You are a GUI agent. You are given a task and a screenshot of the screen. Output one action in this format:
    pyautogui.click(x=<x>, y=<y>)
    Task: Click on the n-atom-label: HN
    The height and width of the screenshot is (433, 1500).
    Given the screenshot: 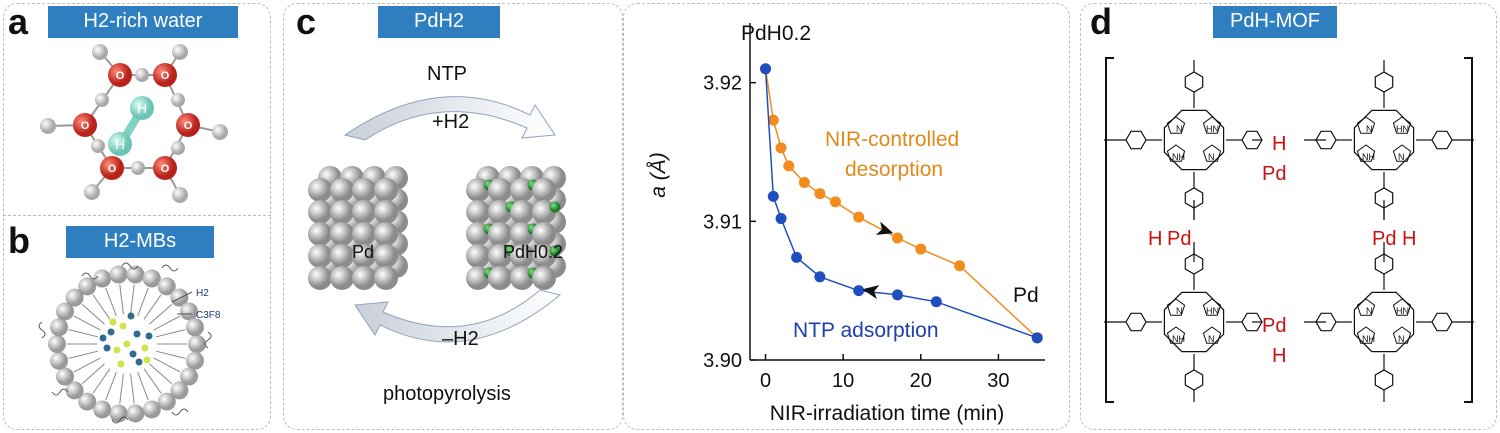 What is the action you would take?
    pyautogui.click(x=1212, y=129)
    